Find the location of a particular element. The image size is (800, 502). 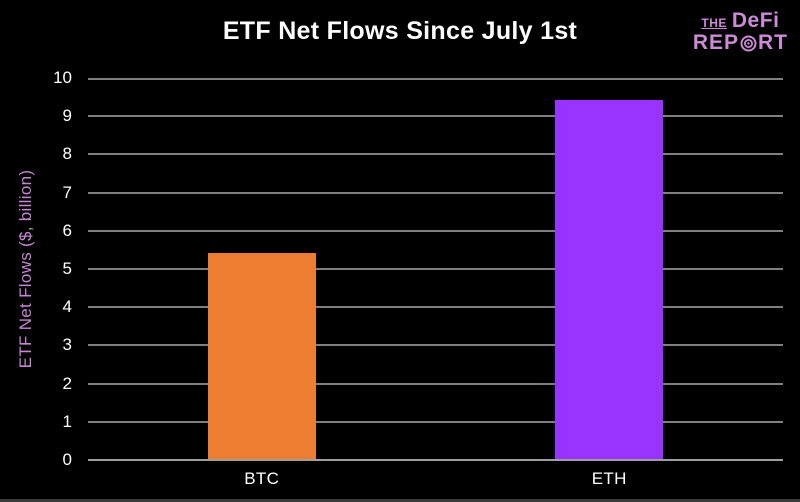

logo-rt-text: RT is located at coordinates (773, 43).